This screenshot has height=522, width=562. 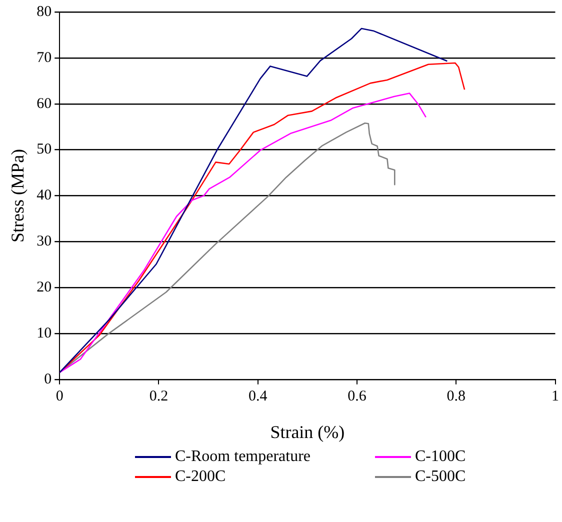 I want to click on legend-label: C-Room temperature, so click(x=243, y=457).